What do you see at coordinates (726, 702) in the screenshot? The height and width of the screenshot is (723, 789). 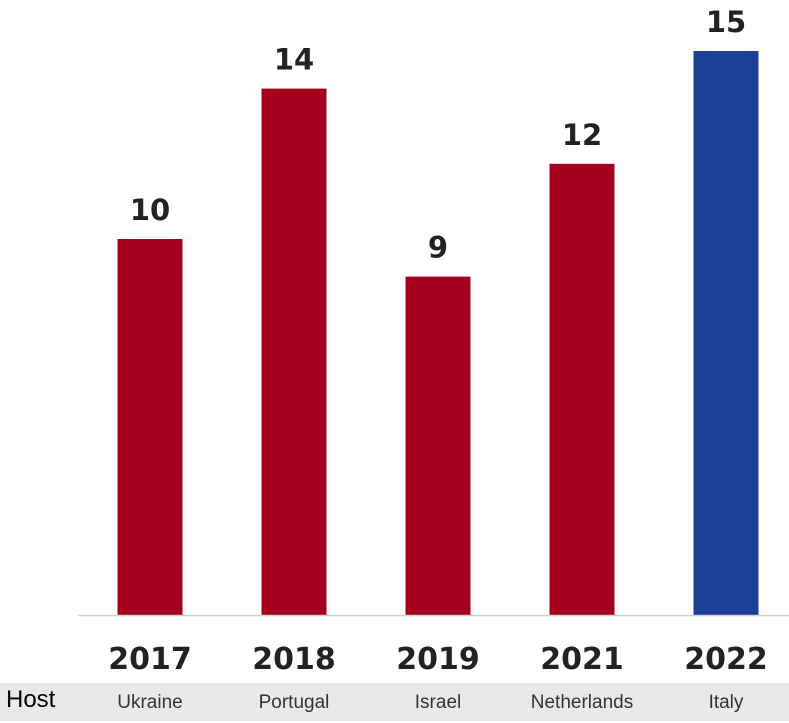 I see `host-cell-2022: Italy` at bounding box center [726, 702].